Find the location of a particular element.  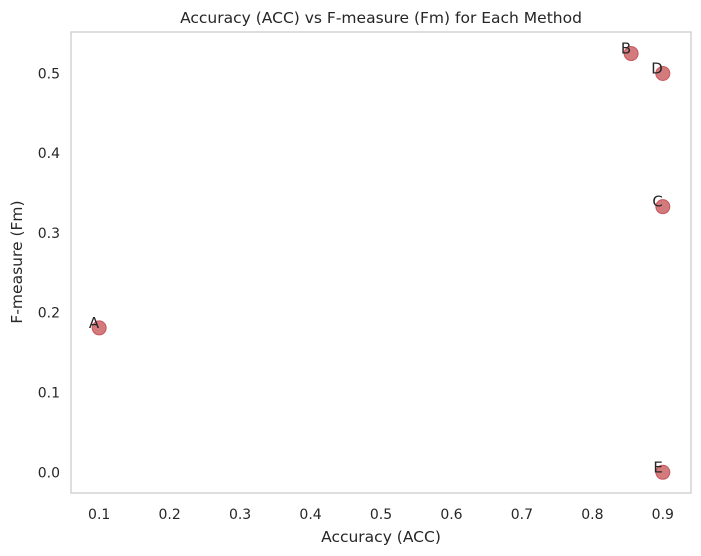

data-point-d is located at coordinates (663, 73).